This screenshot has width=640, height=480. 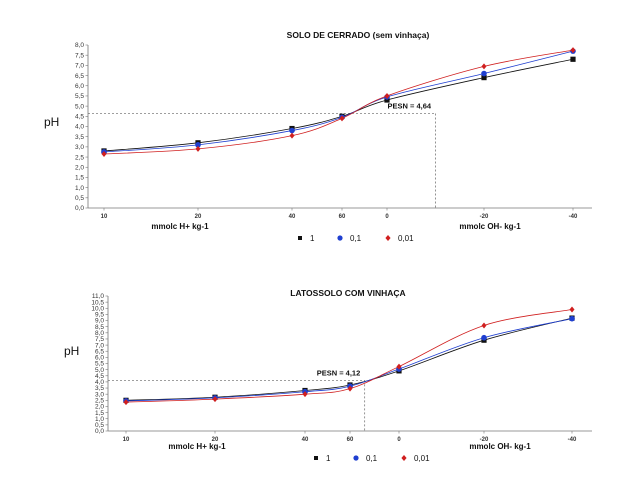 What do you see at coordinates (97, 308) in the screenshot?
I see `y-tick-label: 10,0` at bounding box center [97, 308].